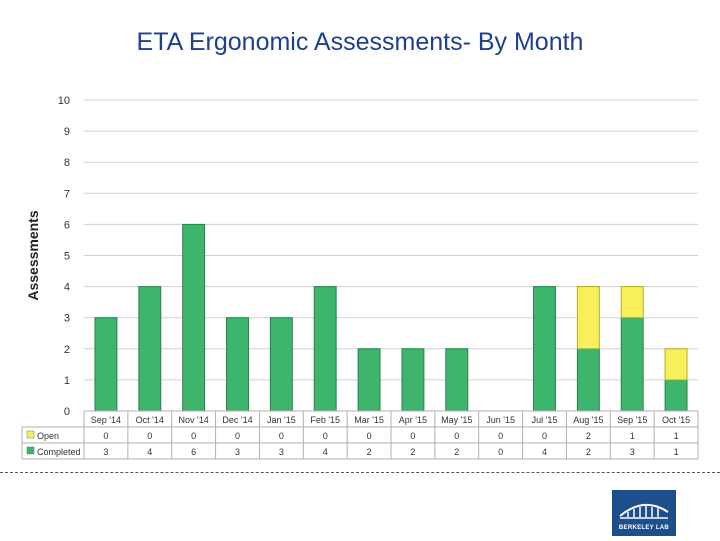  Describe the element at coordinates (67, 257) in the screenshot. I see `y-tick-label: 5` at that location.